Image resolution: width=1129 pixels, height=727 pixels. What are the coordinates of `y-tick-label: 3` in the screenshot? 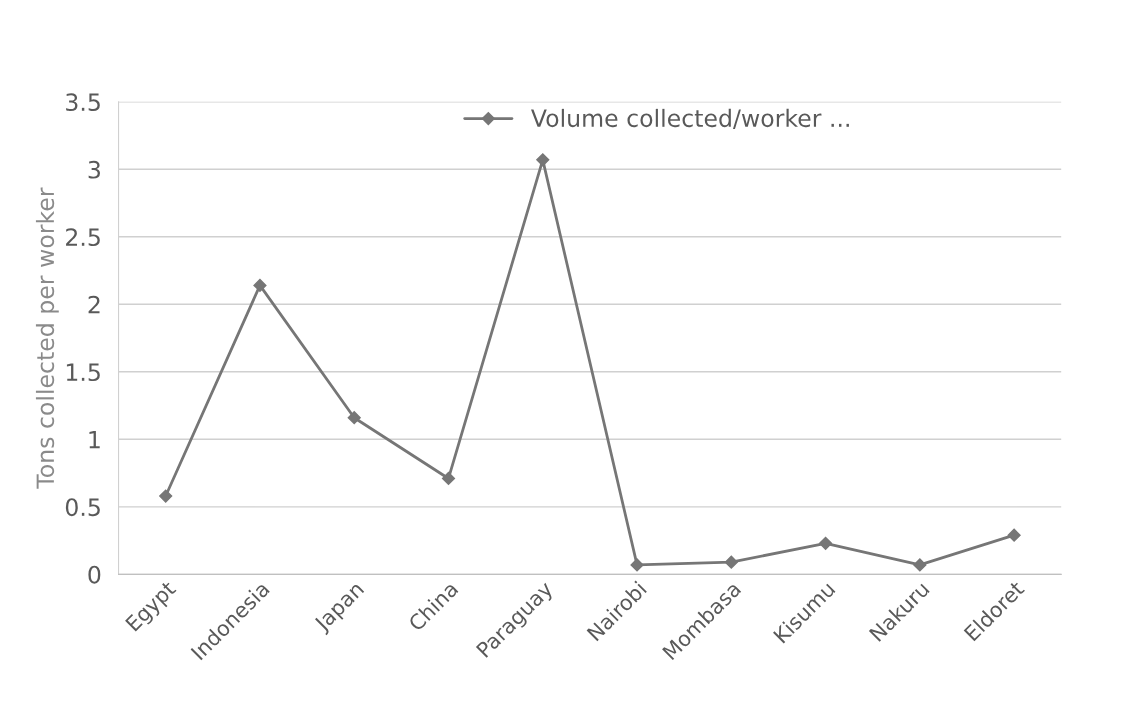 It's located at (94, 169).